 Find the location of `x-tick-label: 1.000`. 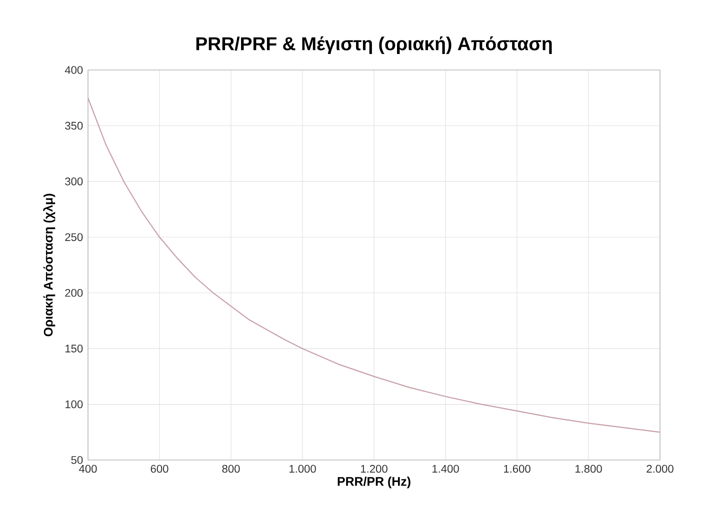

x-tick-label: 1.000 is located at coordinates (303, 468).